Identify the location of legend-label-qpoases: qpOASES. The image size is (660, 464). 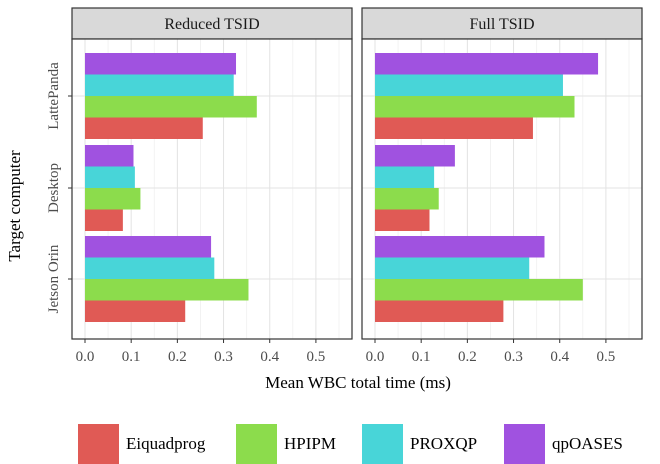
(587, 443).